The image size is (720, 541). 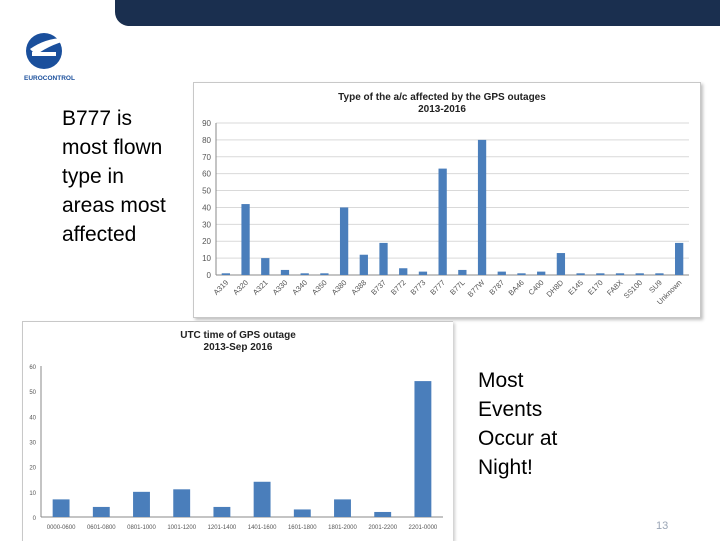 I want to click on header-band, so click(x=417, y=13).